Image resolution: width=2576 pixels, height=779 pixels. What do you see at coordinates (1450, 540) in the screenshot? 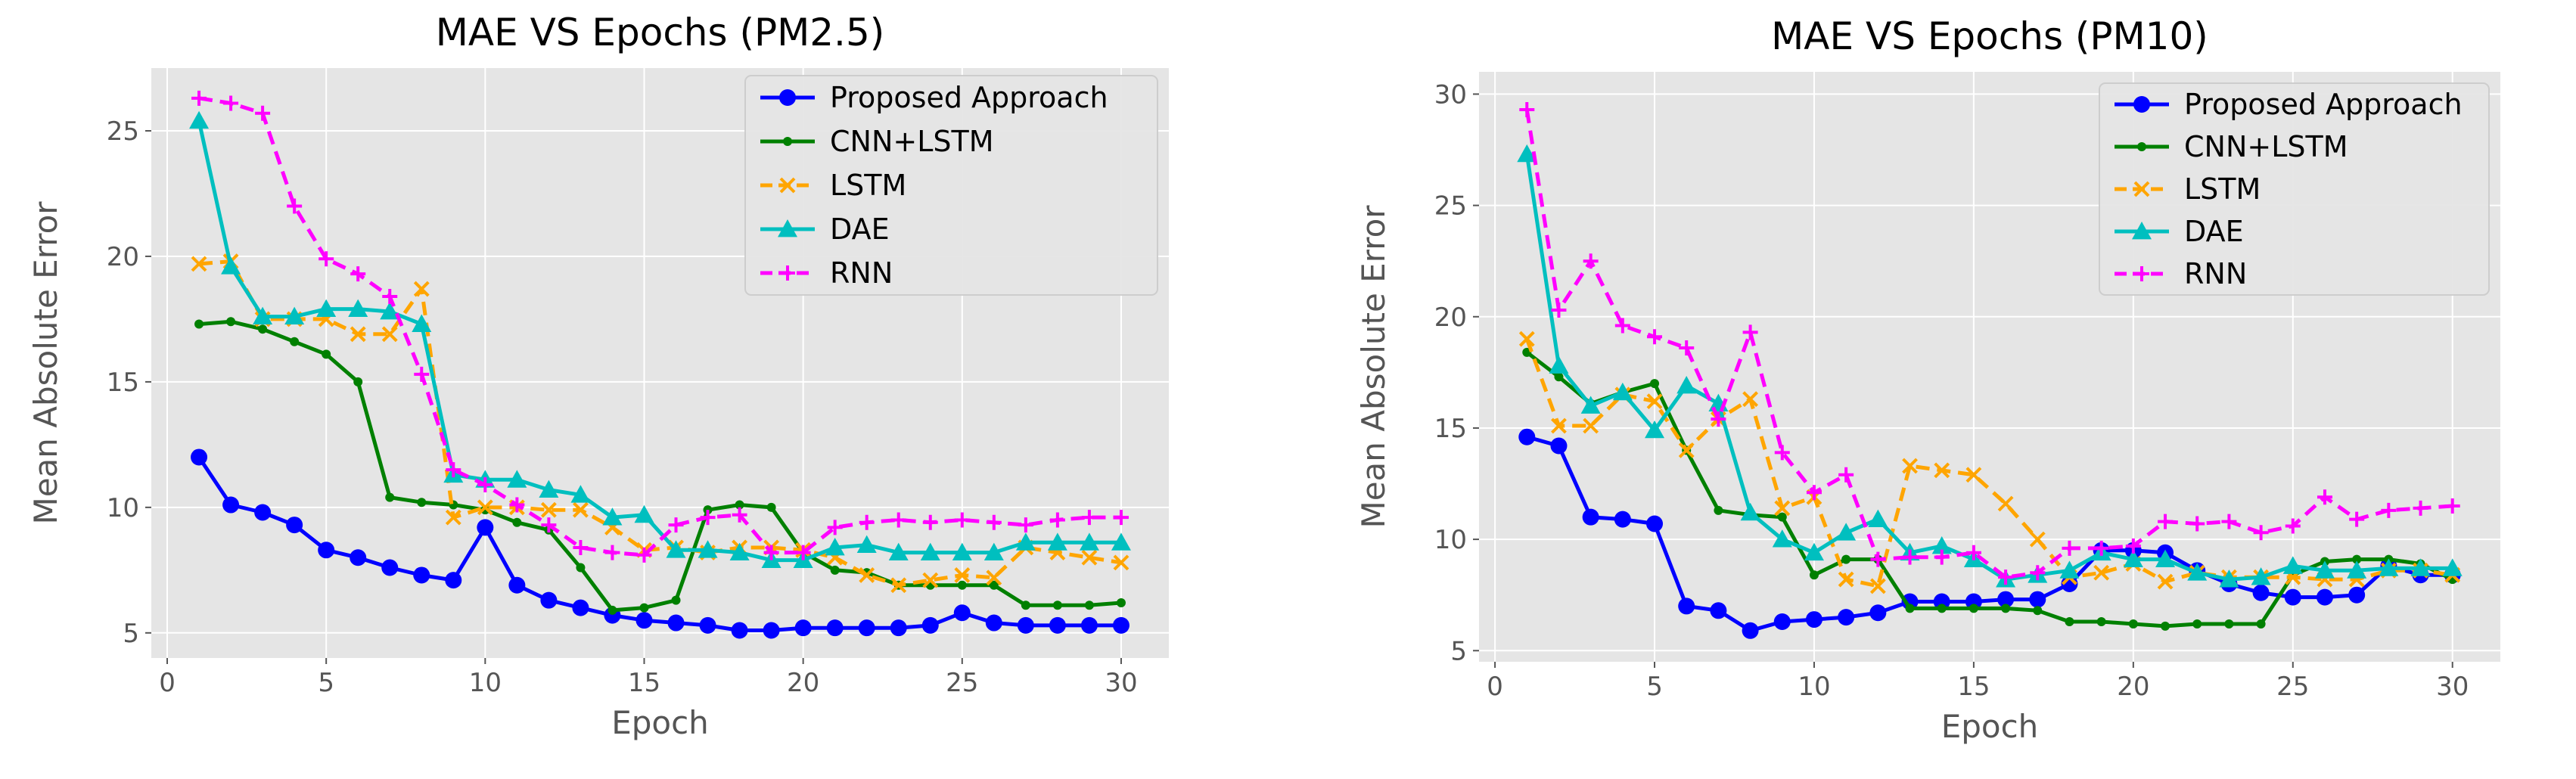
I see `y-tick-label: 10` at bounding box center [1450, 540].